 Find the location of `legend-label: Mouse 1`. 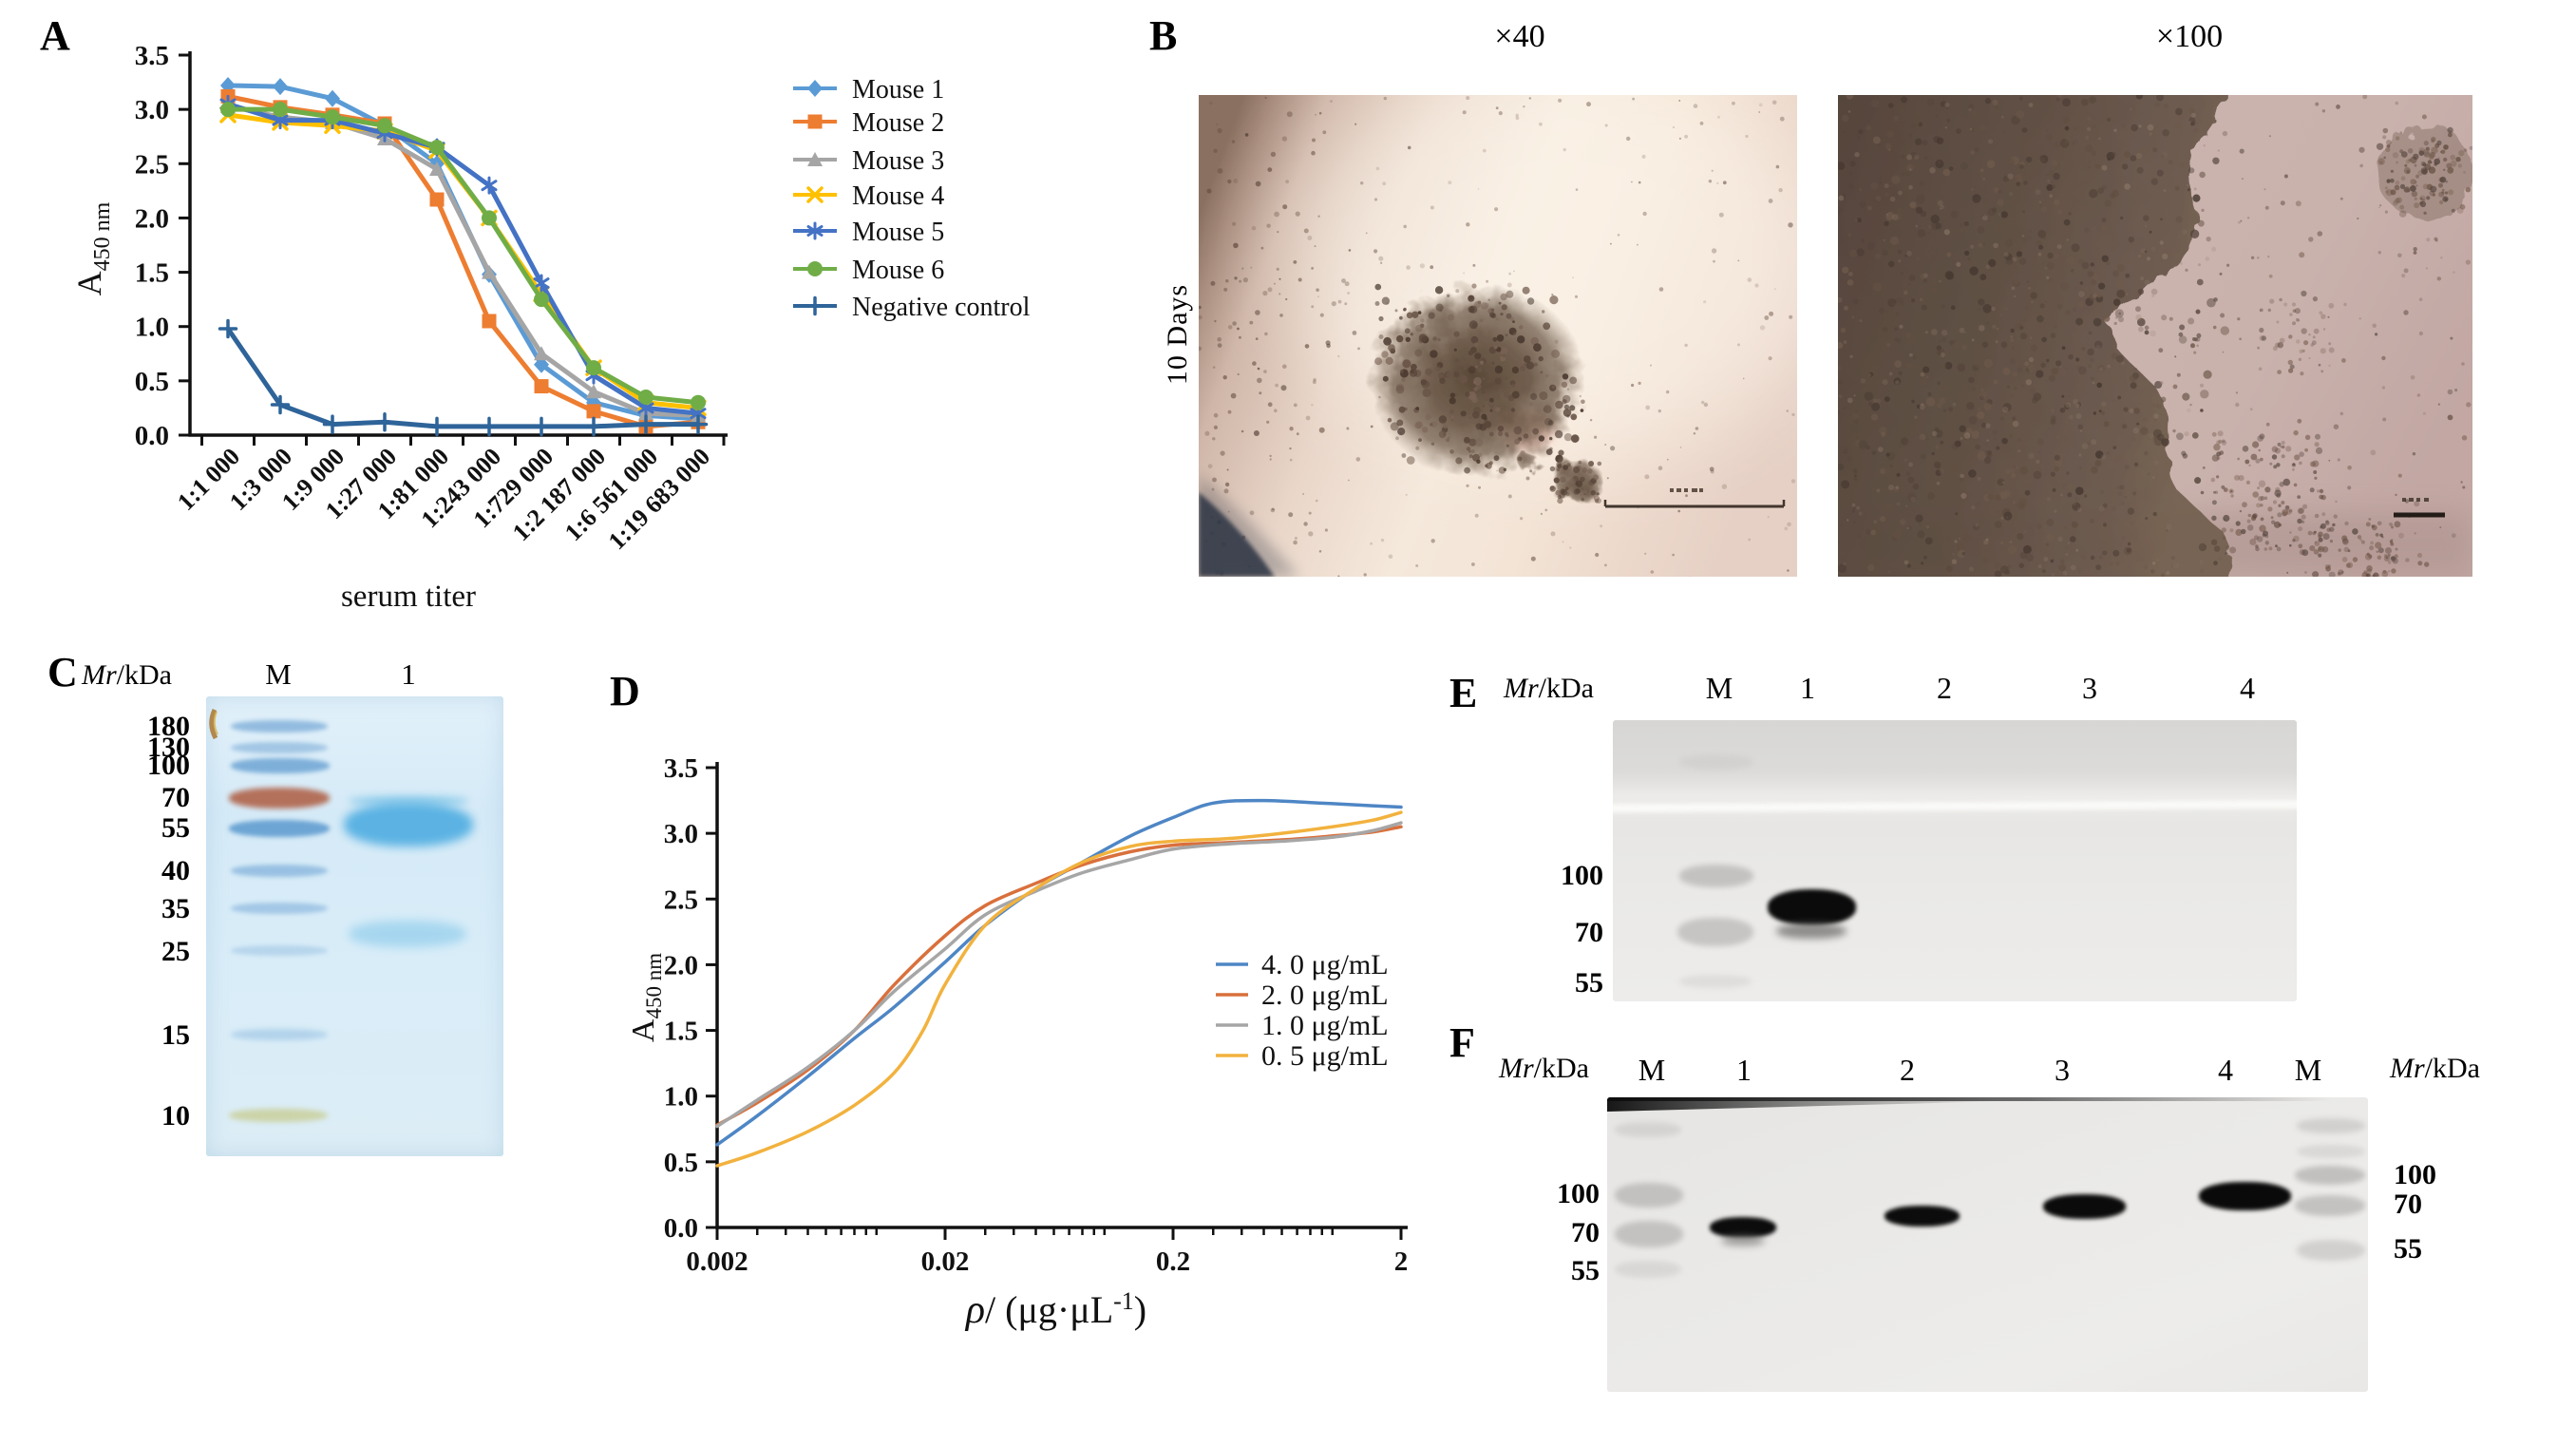

legend-label: Mouse 1 is located at coordinates (898, 90).